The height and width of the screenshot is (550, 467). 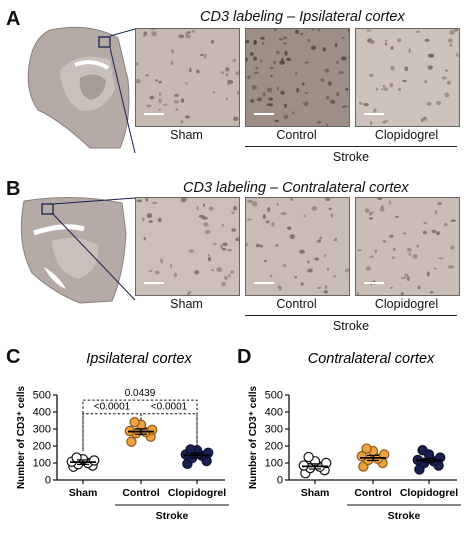 I want to click on panel-b-title: CD3 labeling – Contralateral cortex, so click(x=296, y=188).